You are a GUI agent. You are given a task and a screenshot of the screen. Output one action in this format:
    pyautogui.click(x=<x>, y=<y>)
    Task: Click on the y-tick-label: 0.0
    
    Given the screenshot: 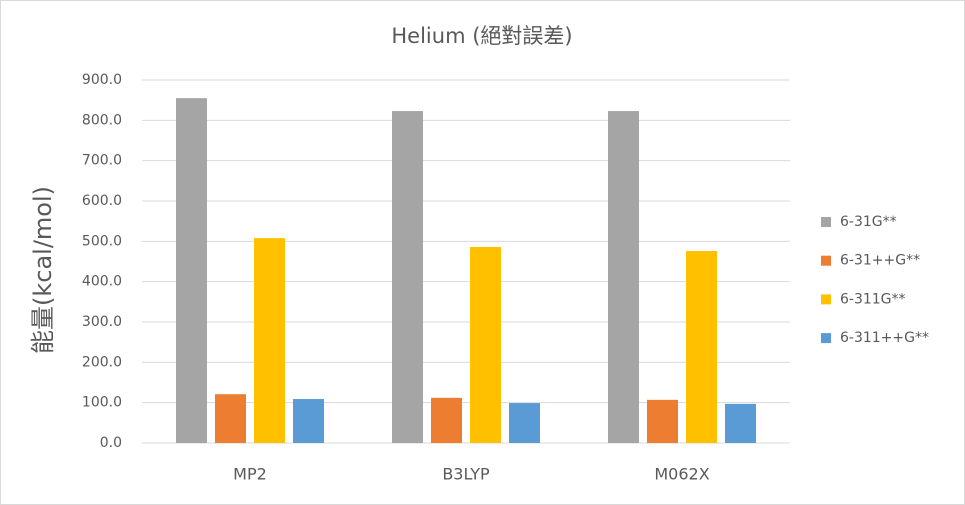 What is the action you would take?
    pyautogui.click(x=111, y=443)
    